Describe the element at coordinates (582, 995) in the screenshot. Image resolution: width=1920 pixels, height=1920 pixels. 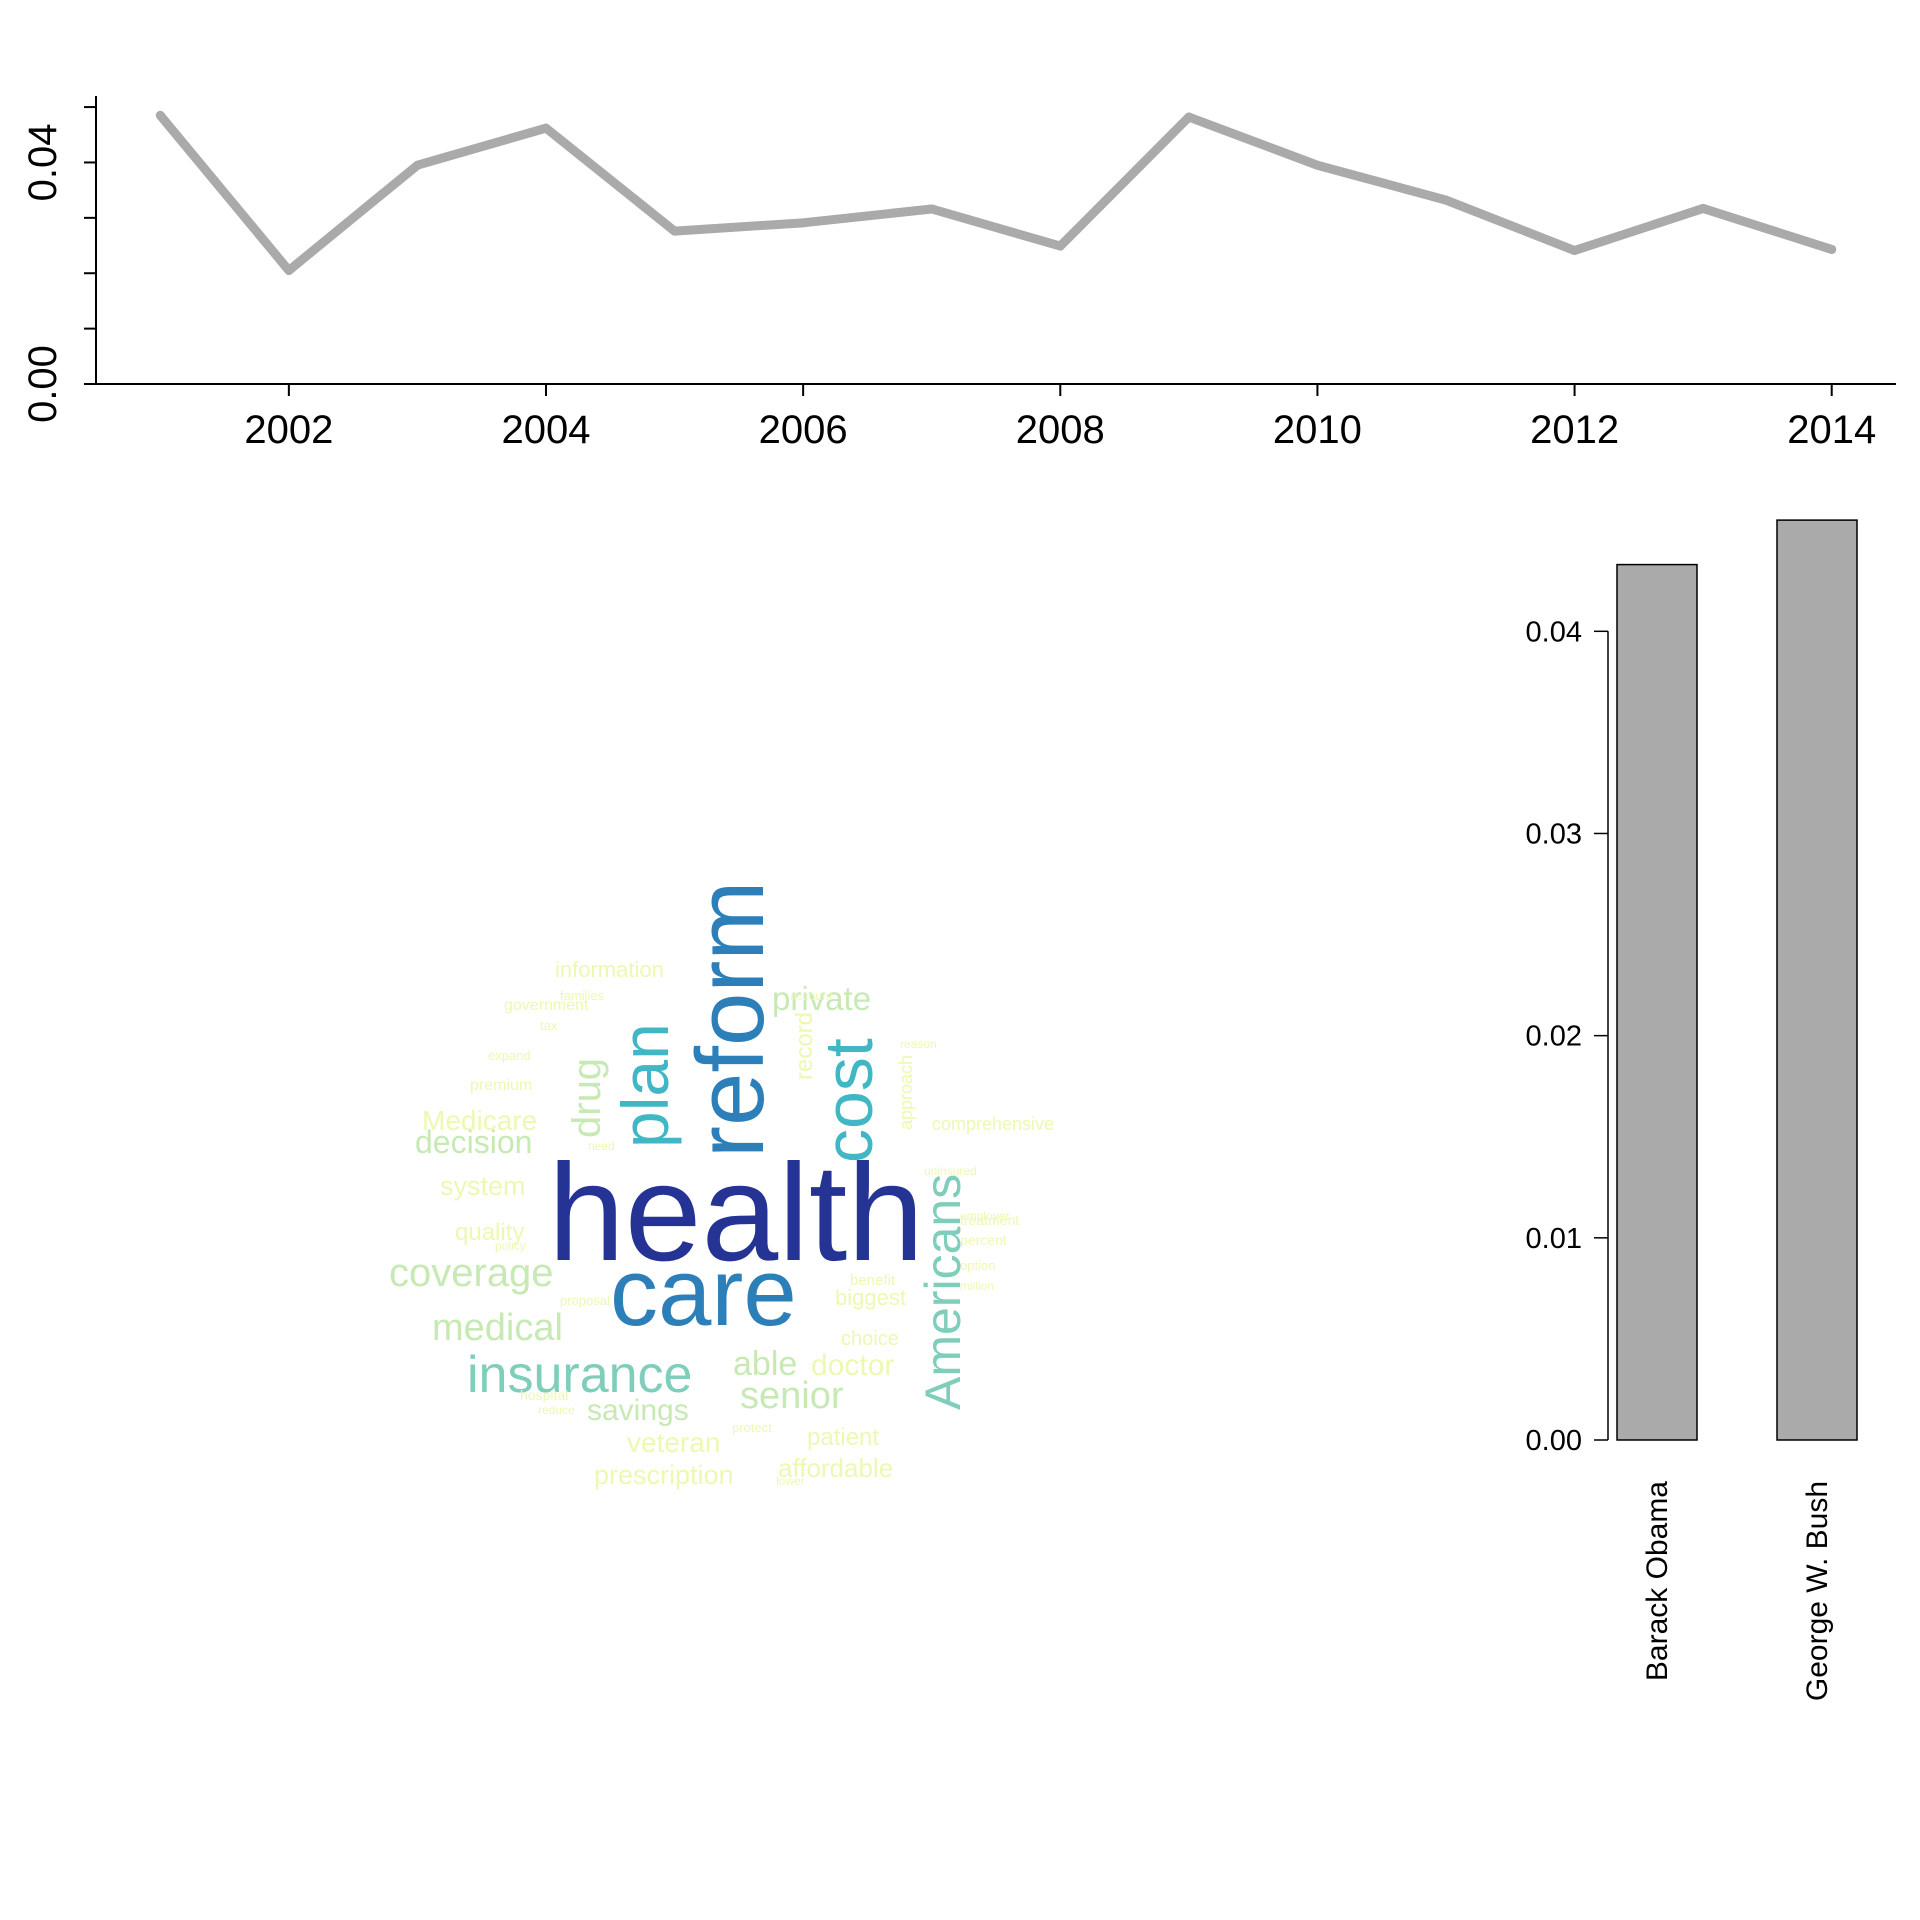
I see `word-families: families` at that location.